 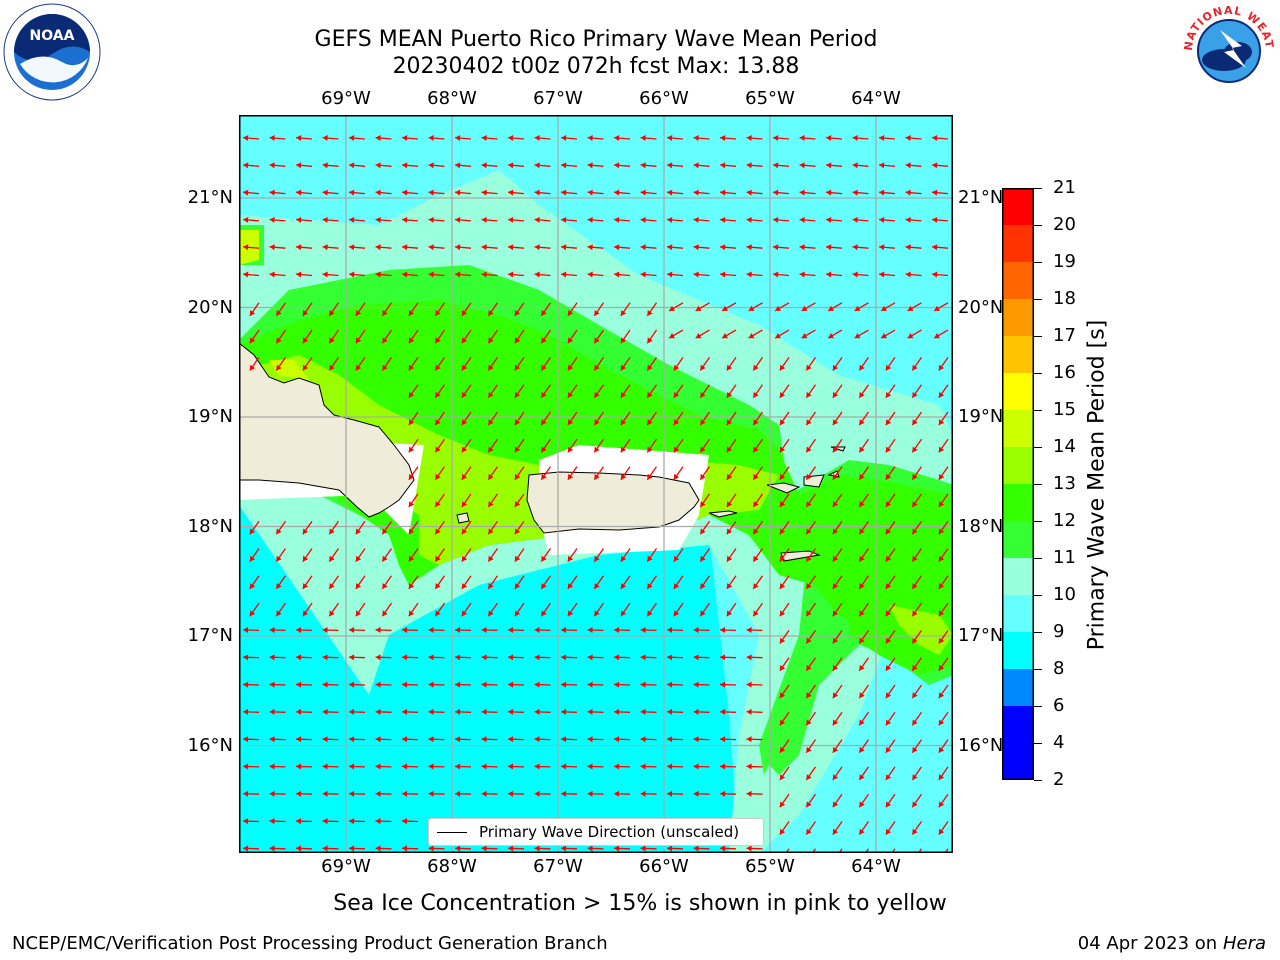 I want to click on lat-tick-right: 18°N, so click(x=981, y=526).